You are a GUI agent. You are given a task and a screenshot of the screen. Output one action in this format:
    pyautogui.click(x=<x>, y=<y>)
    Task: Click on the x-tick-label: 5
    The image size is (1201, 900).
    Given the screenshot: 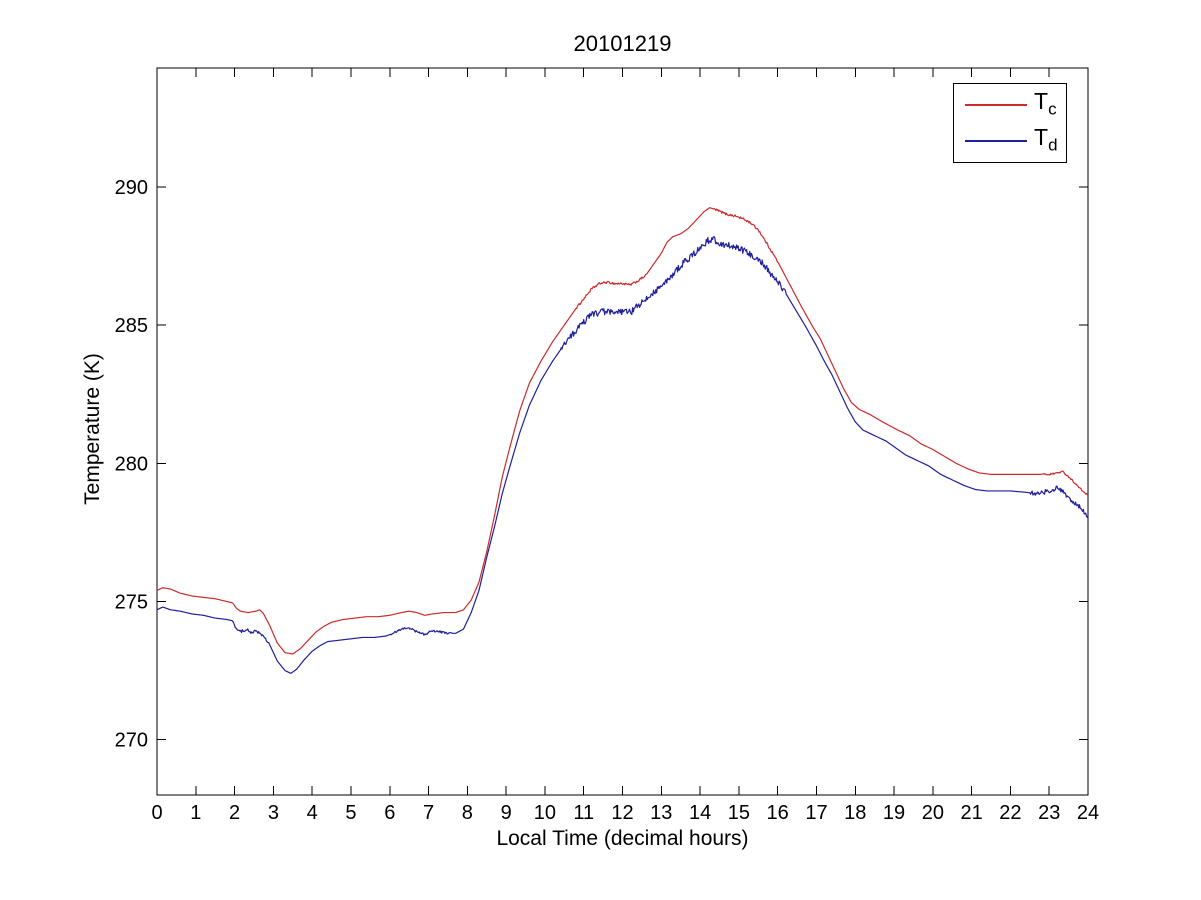 What is the action you would take?
    pyautogui.click(x=350, y=813)
    